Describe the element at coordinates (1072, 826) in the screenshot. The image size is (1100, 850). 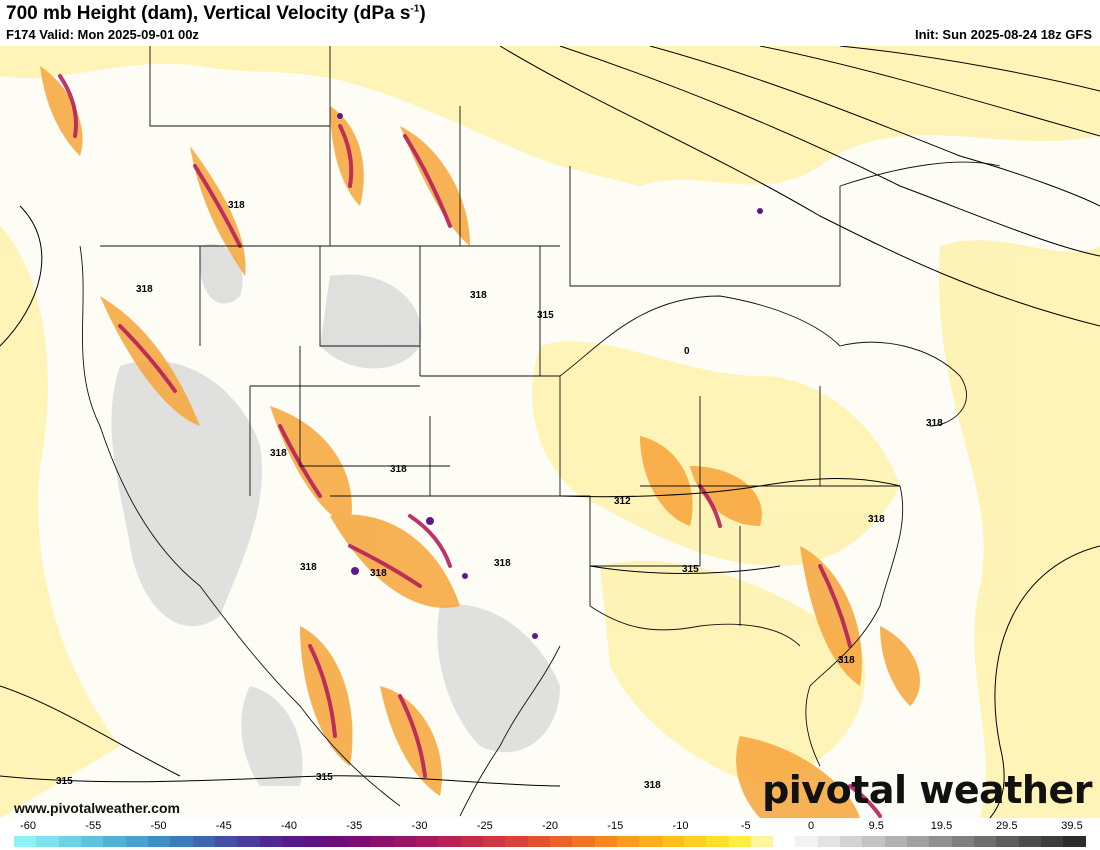
I see `colorbar-tick-label: 39.5` at that location.